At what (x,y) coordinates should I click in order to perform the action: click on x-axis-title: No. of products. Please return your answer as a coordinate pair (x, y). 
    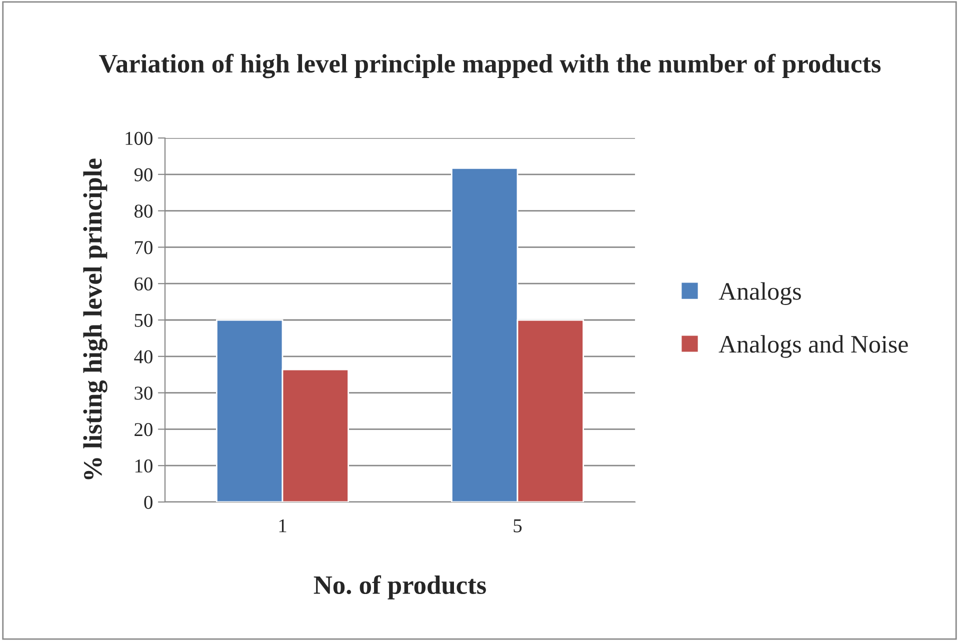
    Looking at the image, I should click on (400, 587).